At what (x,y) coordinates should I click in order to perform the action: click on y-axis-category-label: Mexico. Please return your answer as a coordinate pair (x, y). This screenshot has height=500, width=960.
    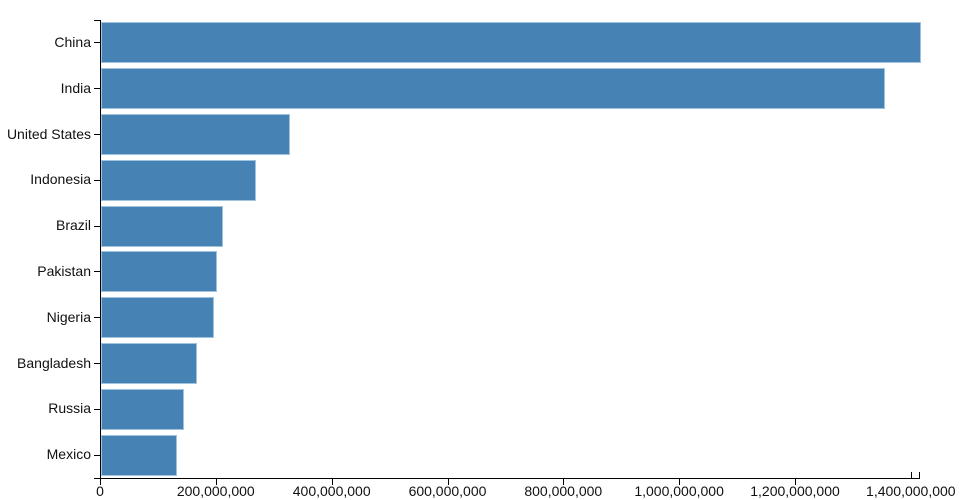
    Looking at the image, I should click on (68, 454).